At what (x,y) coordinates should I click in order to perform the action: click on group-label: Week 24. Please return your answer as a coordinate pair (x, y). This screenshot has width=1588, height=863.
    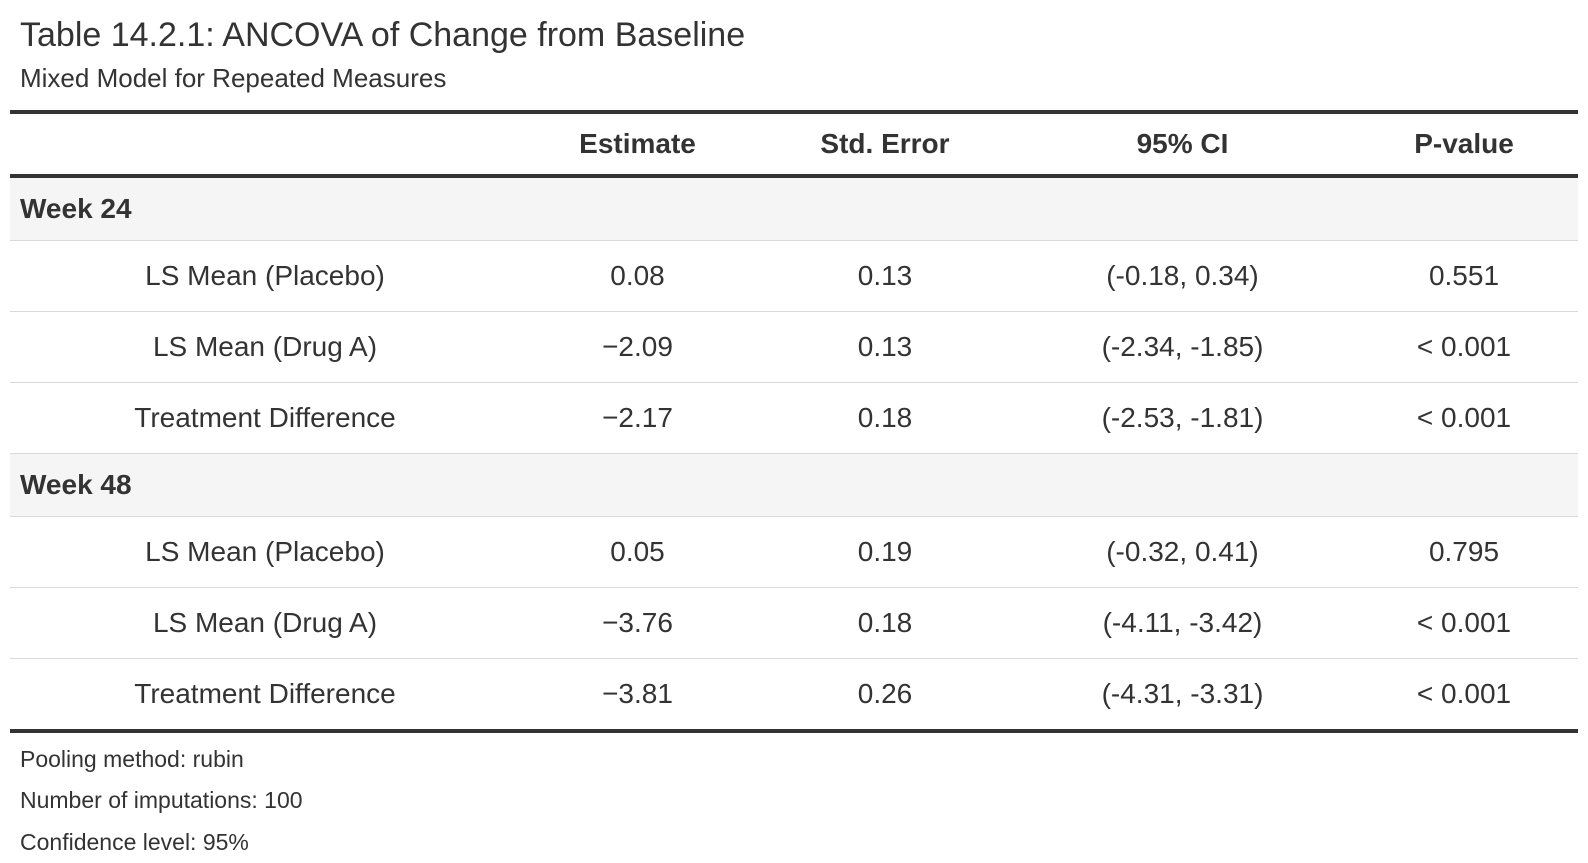
    Looking at the image, I should click on (794, 208).